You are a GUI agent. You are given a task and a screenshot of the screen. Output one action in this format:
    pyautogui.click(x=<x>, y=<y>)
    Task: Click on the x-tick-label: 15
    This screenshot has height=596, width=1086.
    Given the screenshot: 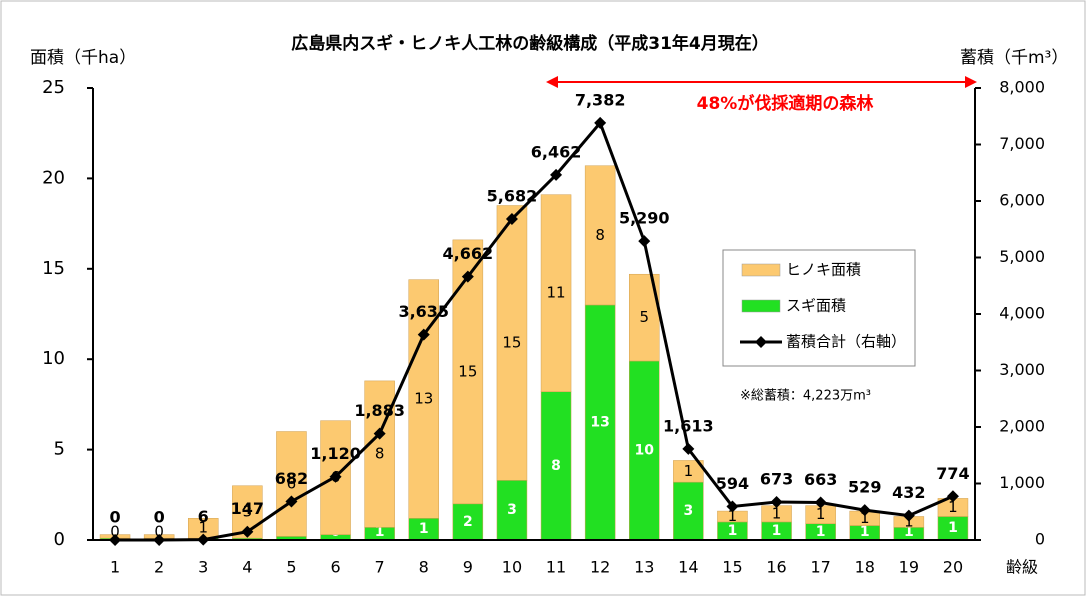 What is the action you would take?
    pyautogui.click(x=732, y=567)
    